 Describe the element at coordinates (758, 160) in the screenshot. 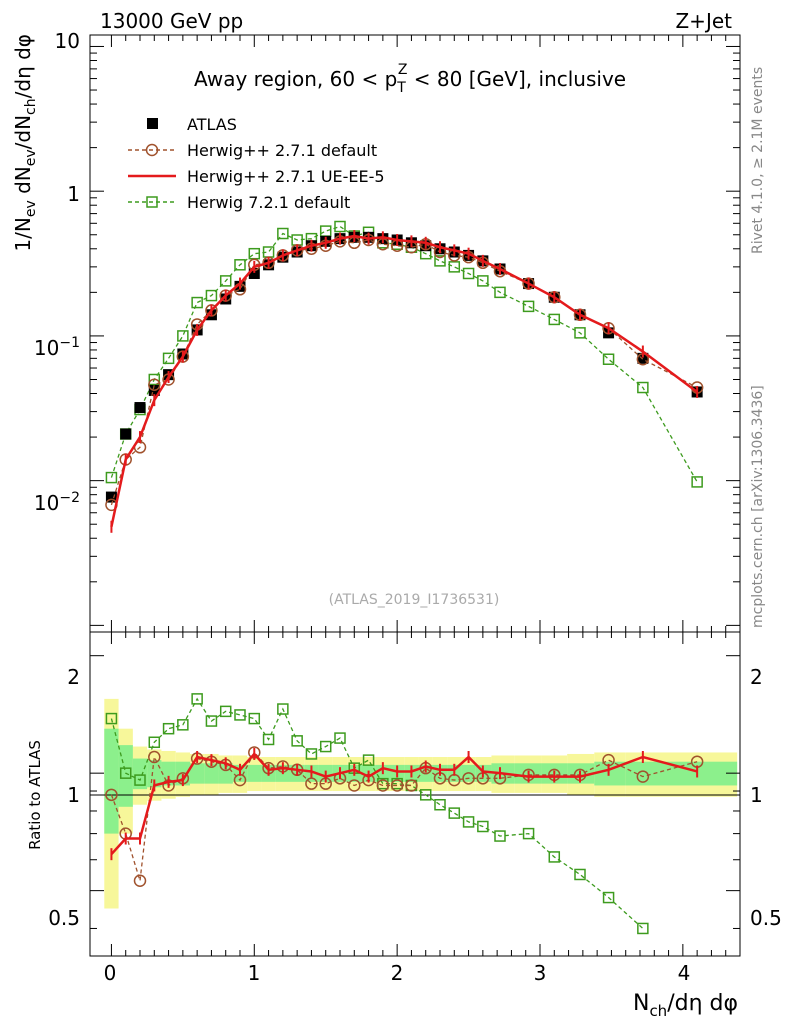

I see `rivet-label: Rivet 4.1.0, ≥ 2.1M events` at that location.